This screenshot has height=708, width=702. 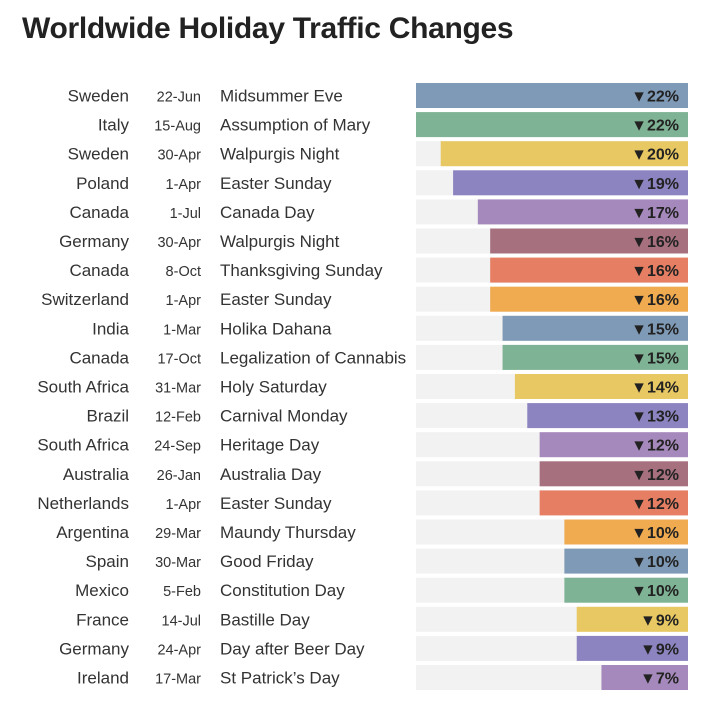 What do you see at coordinates (655, 329) in the screenshot?
I see `value-label: ▼15%` at bounding box center [655, 329].